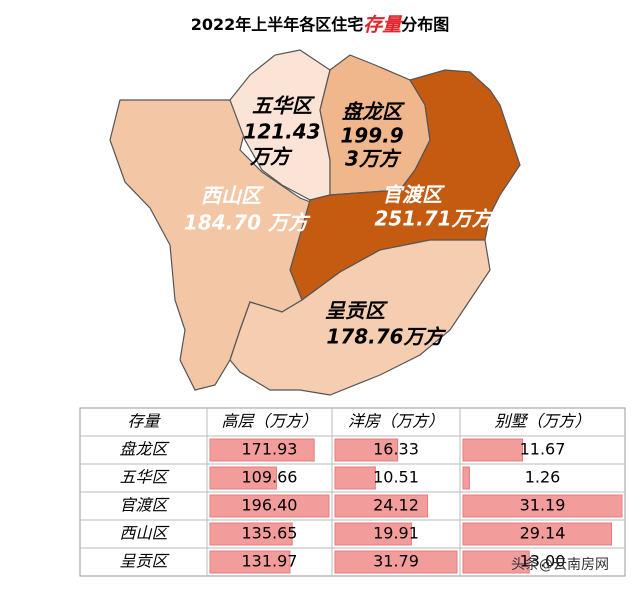  I want to click on value-cell: 13.00, so click(543, 561).